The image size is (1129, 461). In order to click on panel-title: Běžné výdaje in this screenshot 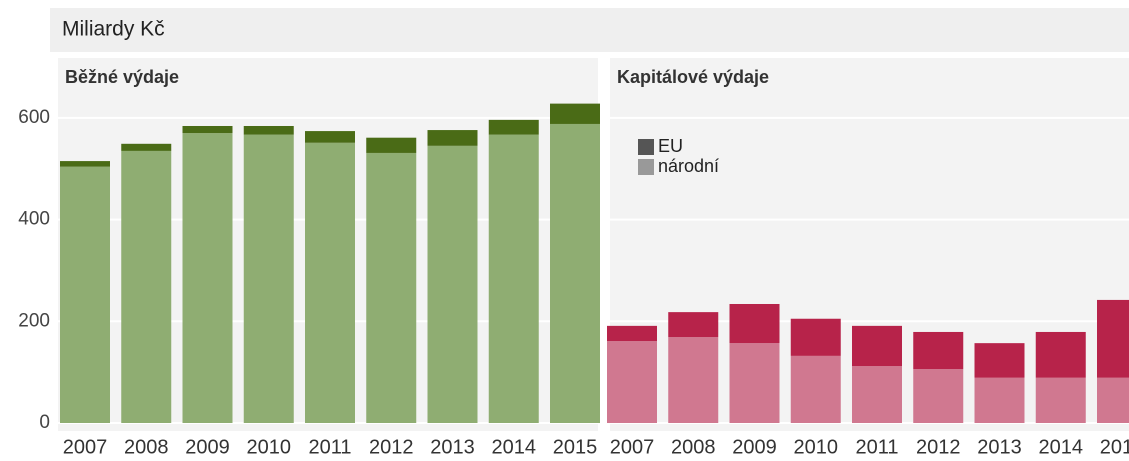, I will do `click(122, 77)`.